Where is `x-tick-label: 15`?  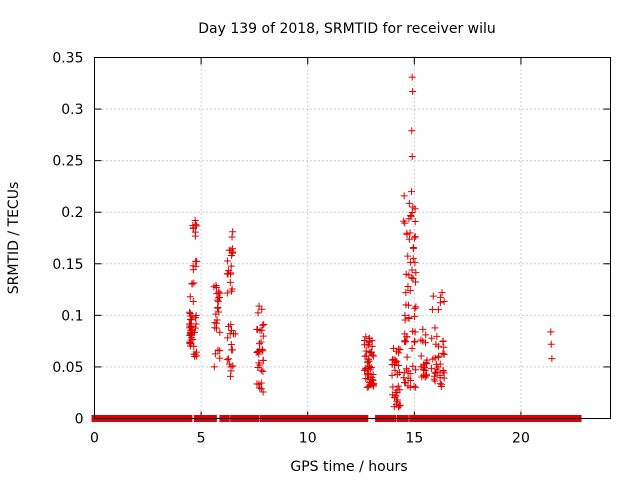
x-tick-label: 15 is located at coordinates (414, 439).